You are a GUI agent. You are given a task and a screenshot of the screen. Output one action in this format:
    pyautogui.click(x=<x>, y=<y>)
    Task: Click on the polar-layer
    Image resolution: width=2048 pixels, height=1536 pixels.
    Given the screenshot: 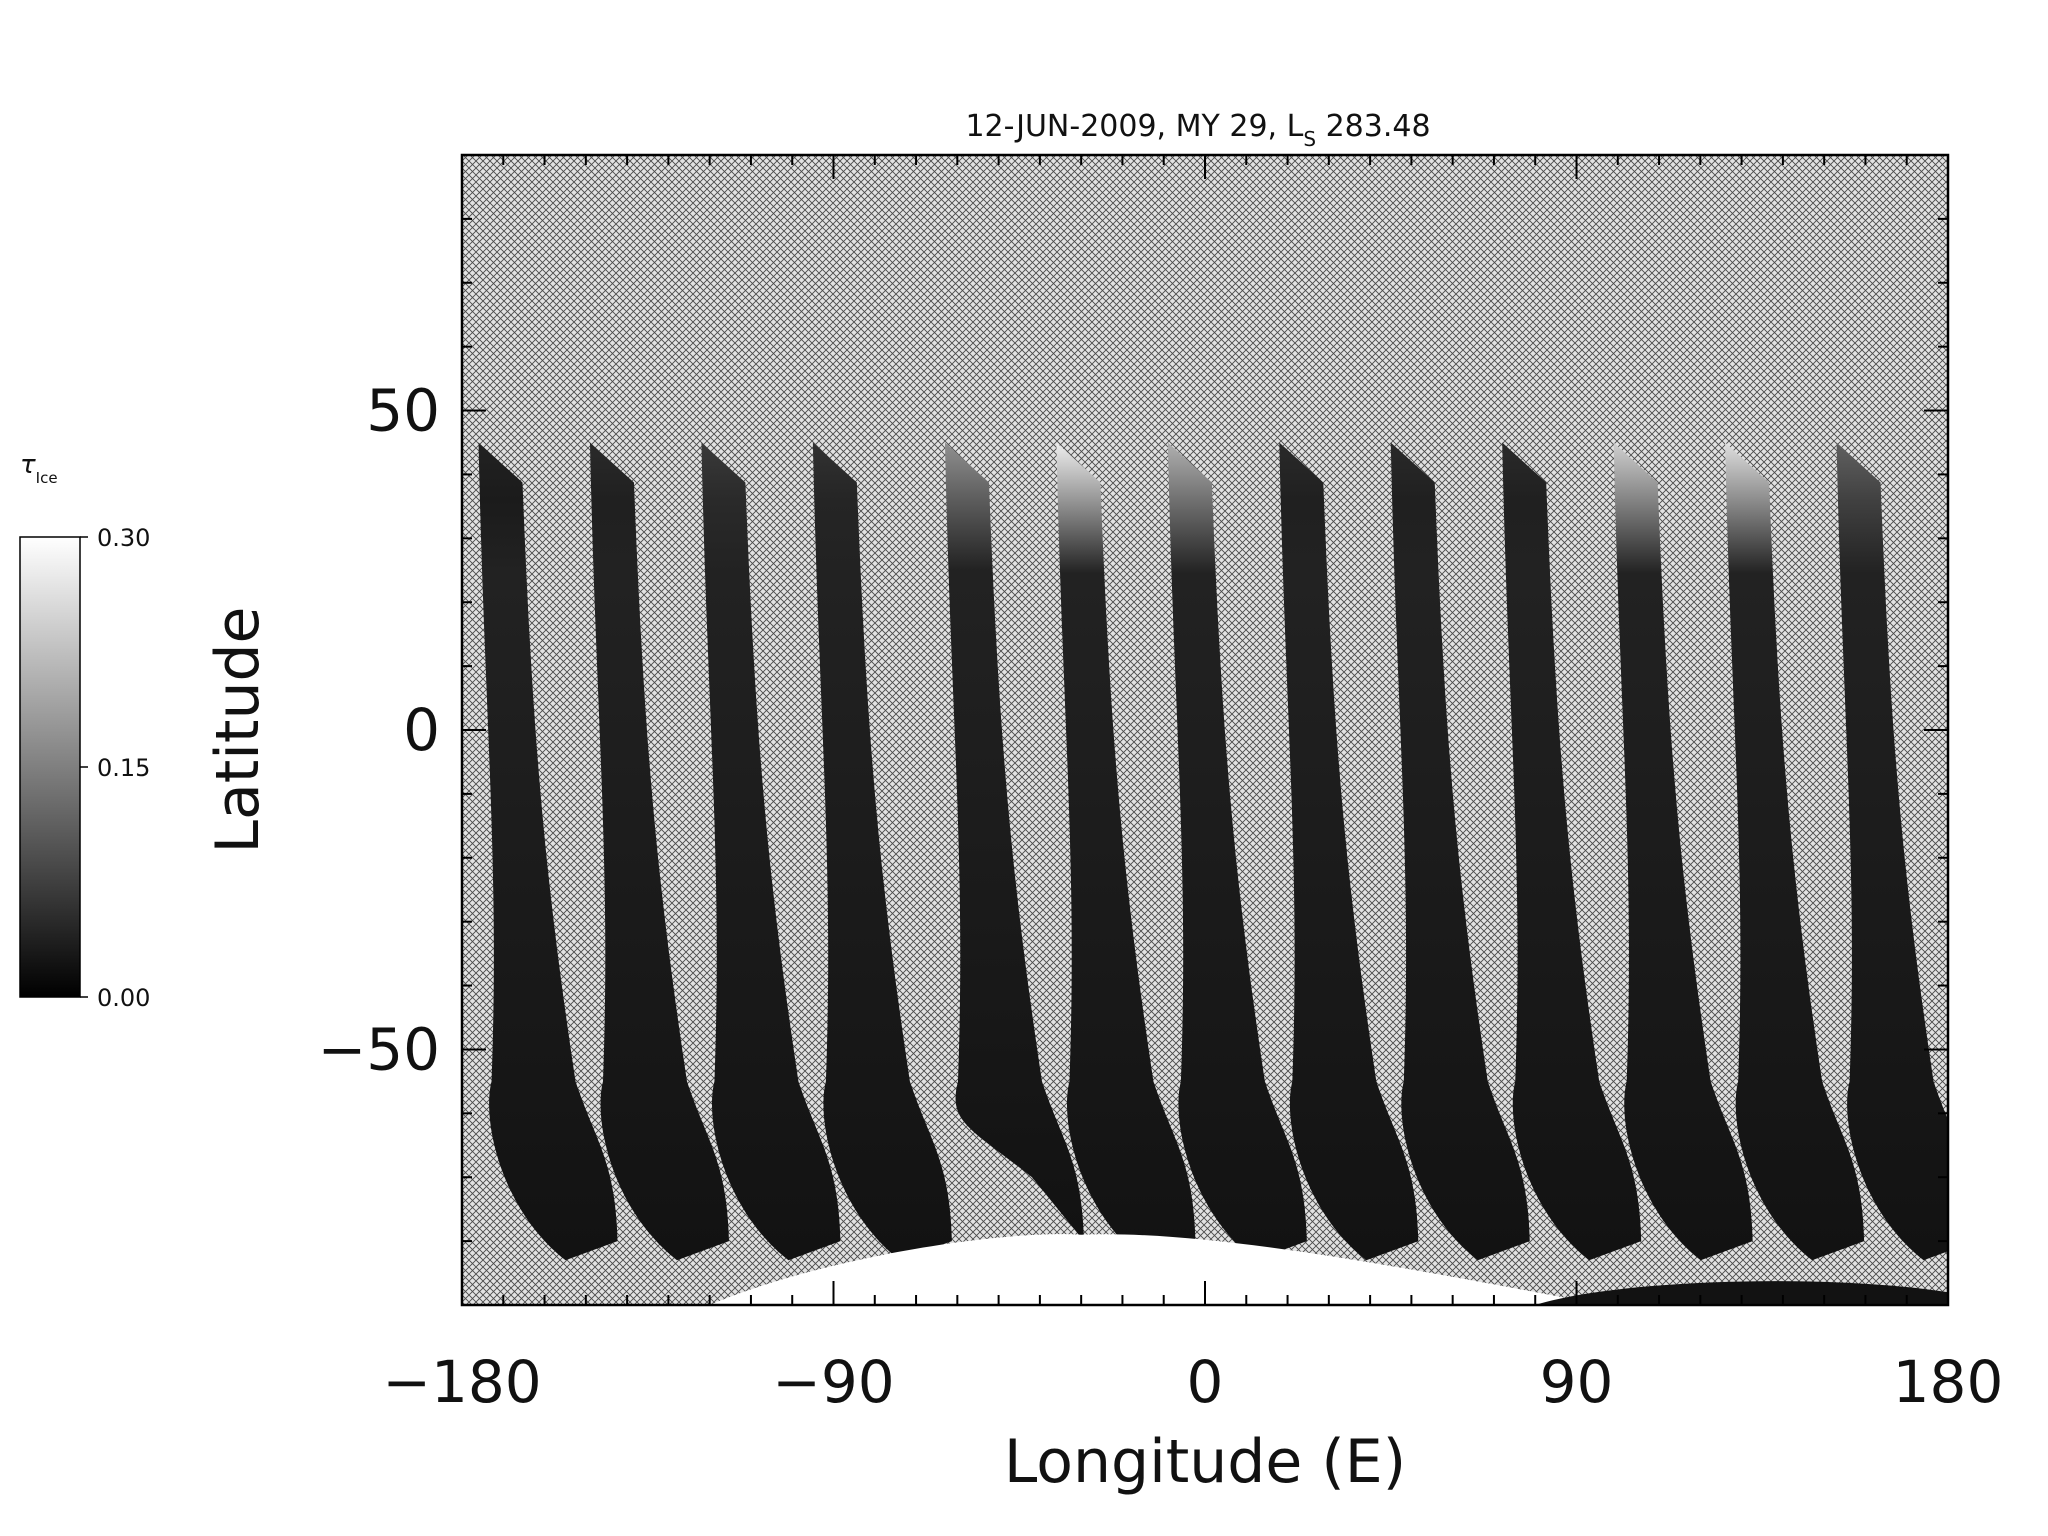 What is the action you would take?
    pyautogui.click(x=1328, y=1269)
    